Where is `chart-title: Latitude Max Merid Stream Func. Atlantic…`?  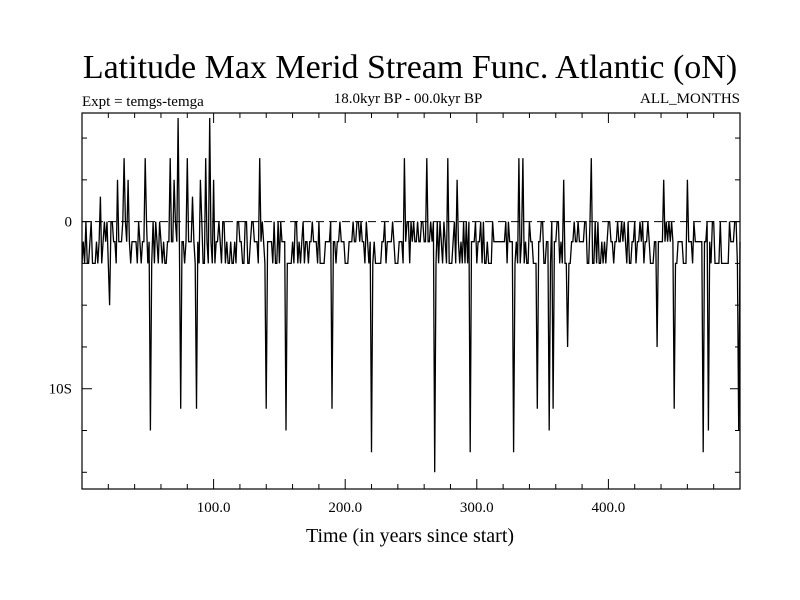 chart-title: Latitude Max Merid Stream Func. Atlantic… is located at coordinates (410, 67).